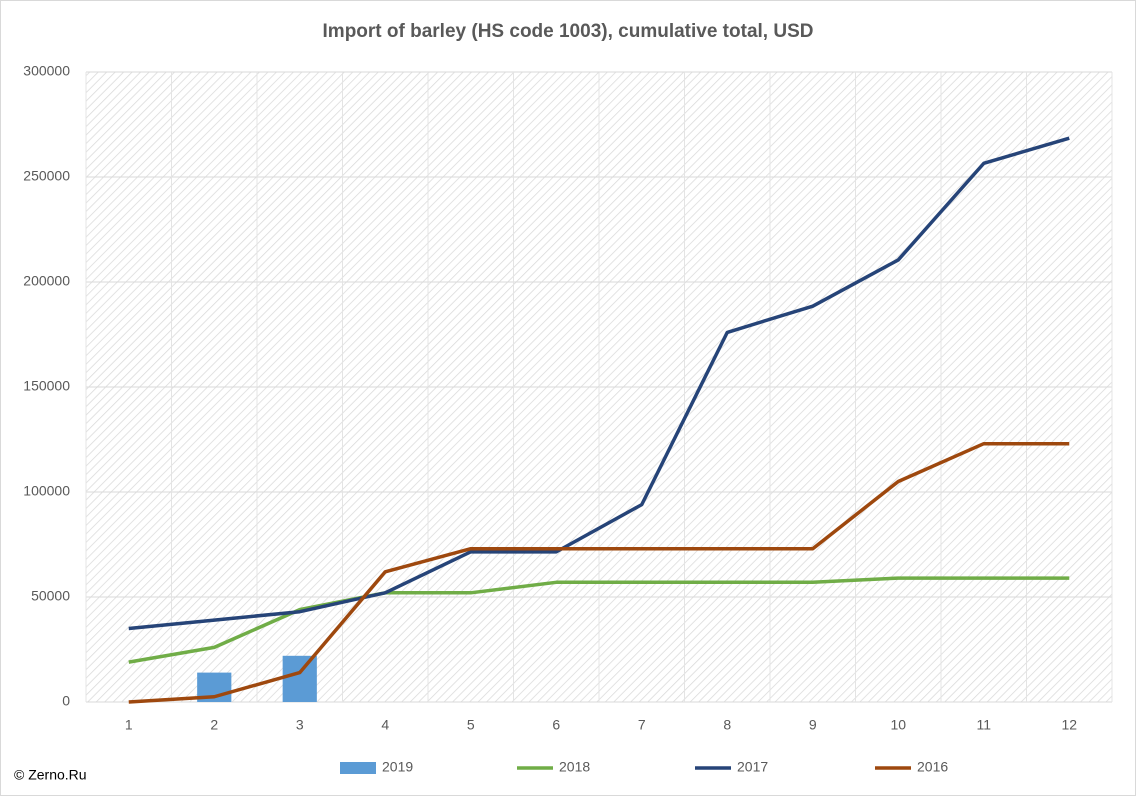 This screenshot has height=796, width=1136. Describe the element at coordinates (727, 725) in the screenshot. I see `x-tick-label: 8` at that location.